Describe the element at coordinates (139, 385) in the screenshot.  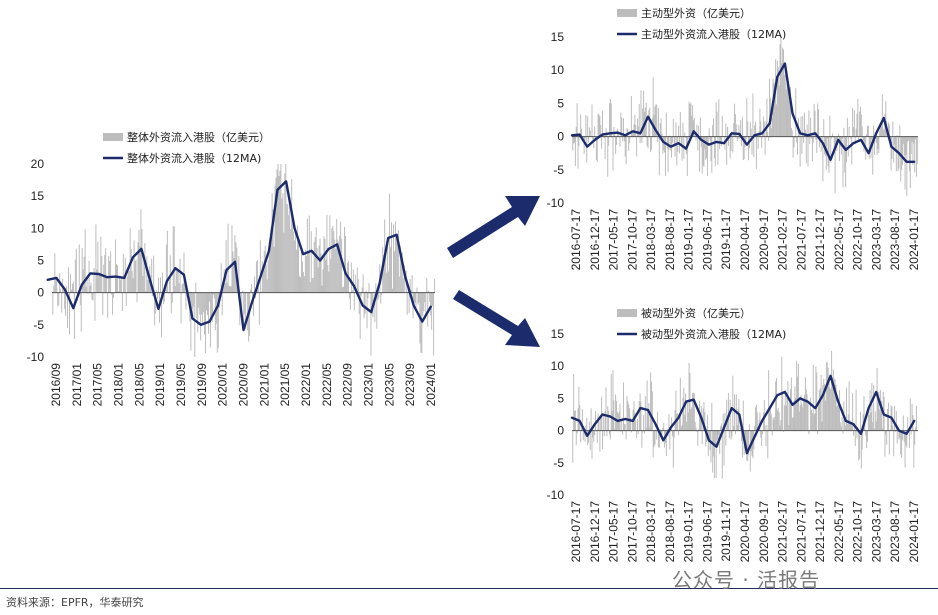
I see `x-tick-label: 2018/05` at that location.